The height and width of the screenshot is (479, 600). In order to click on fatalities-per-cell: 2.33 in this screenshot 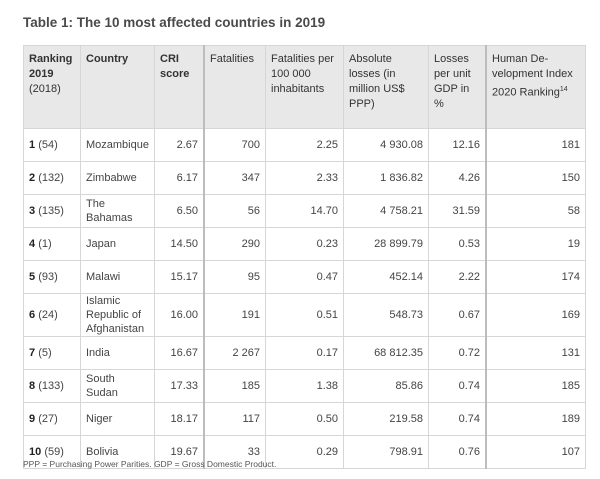, I will do `click(304, 178)`.